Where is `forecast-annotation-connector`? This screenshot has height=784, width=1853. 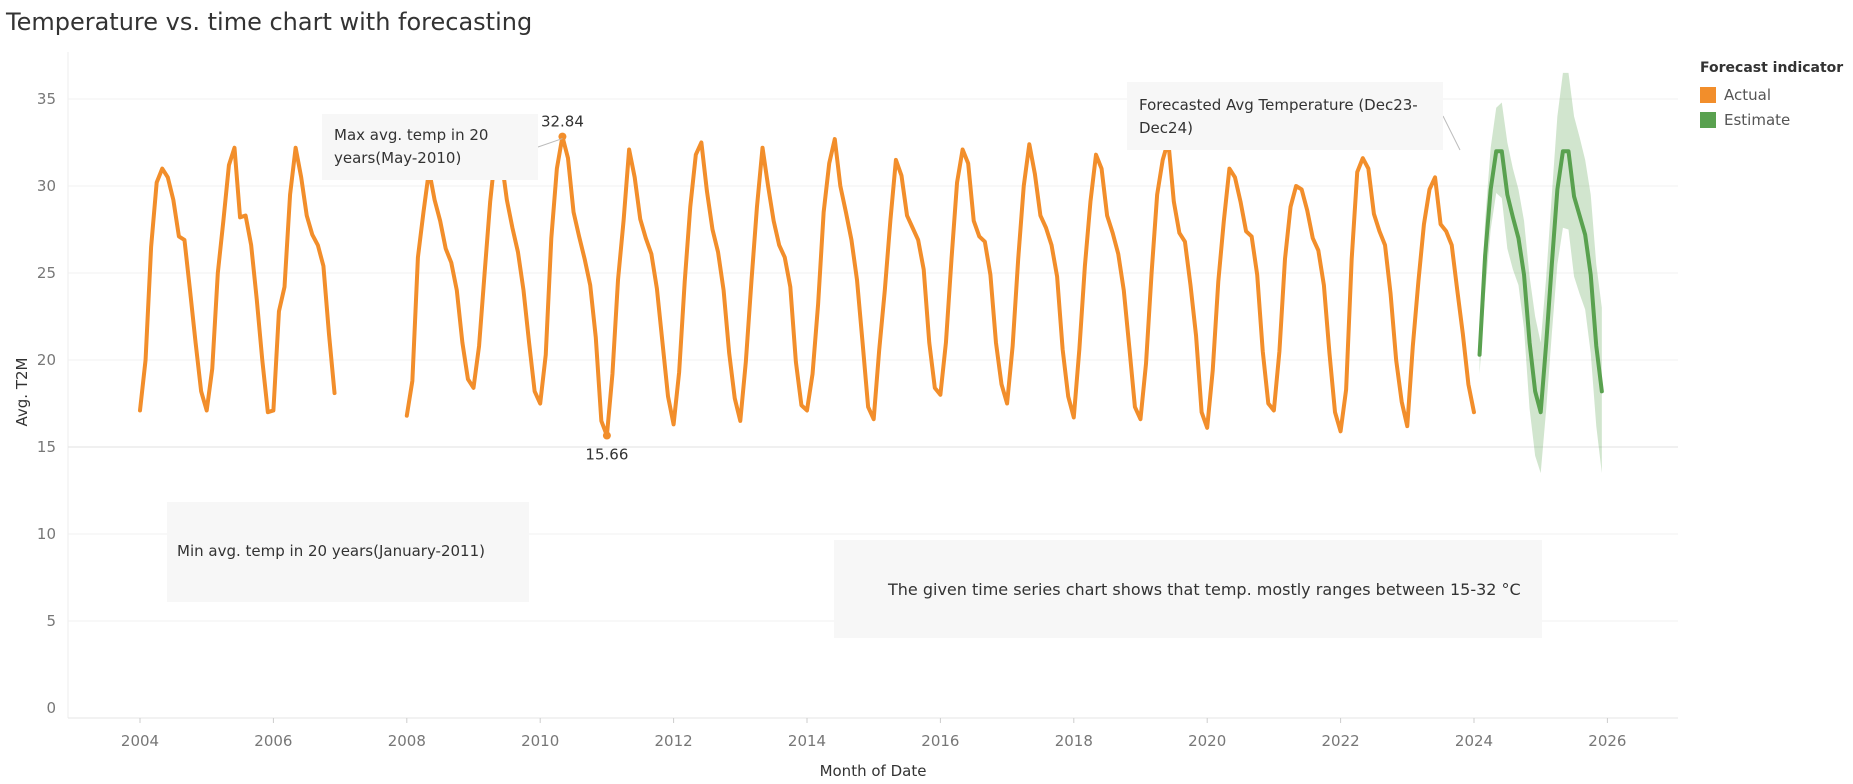
forecast-annotation-connector is located at coordinates (1451, 133).